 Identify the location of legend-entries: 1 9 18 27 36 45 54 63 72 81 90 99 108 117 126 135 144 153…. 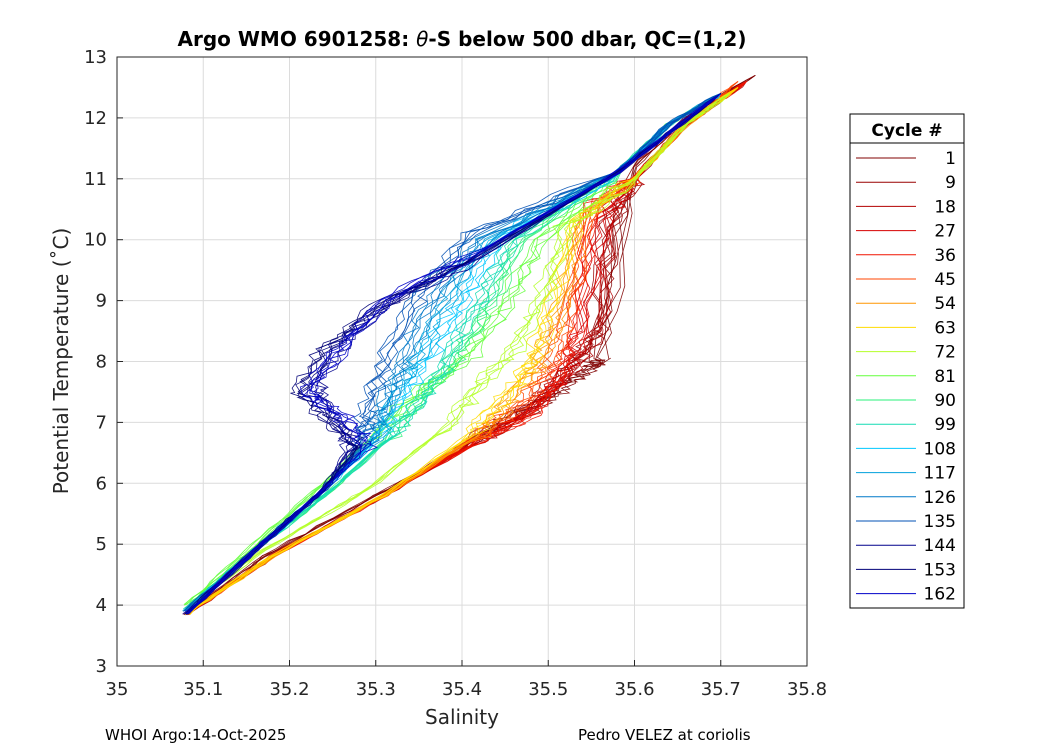
(906, 377).